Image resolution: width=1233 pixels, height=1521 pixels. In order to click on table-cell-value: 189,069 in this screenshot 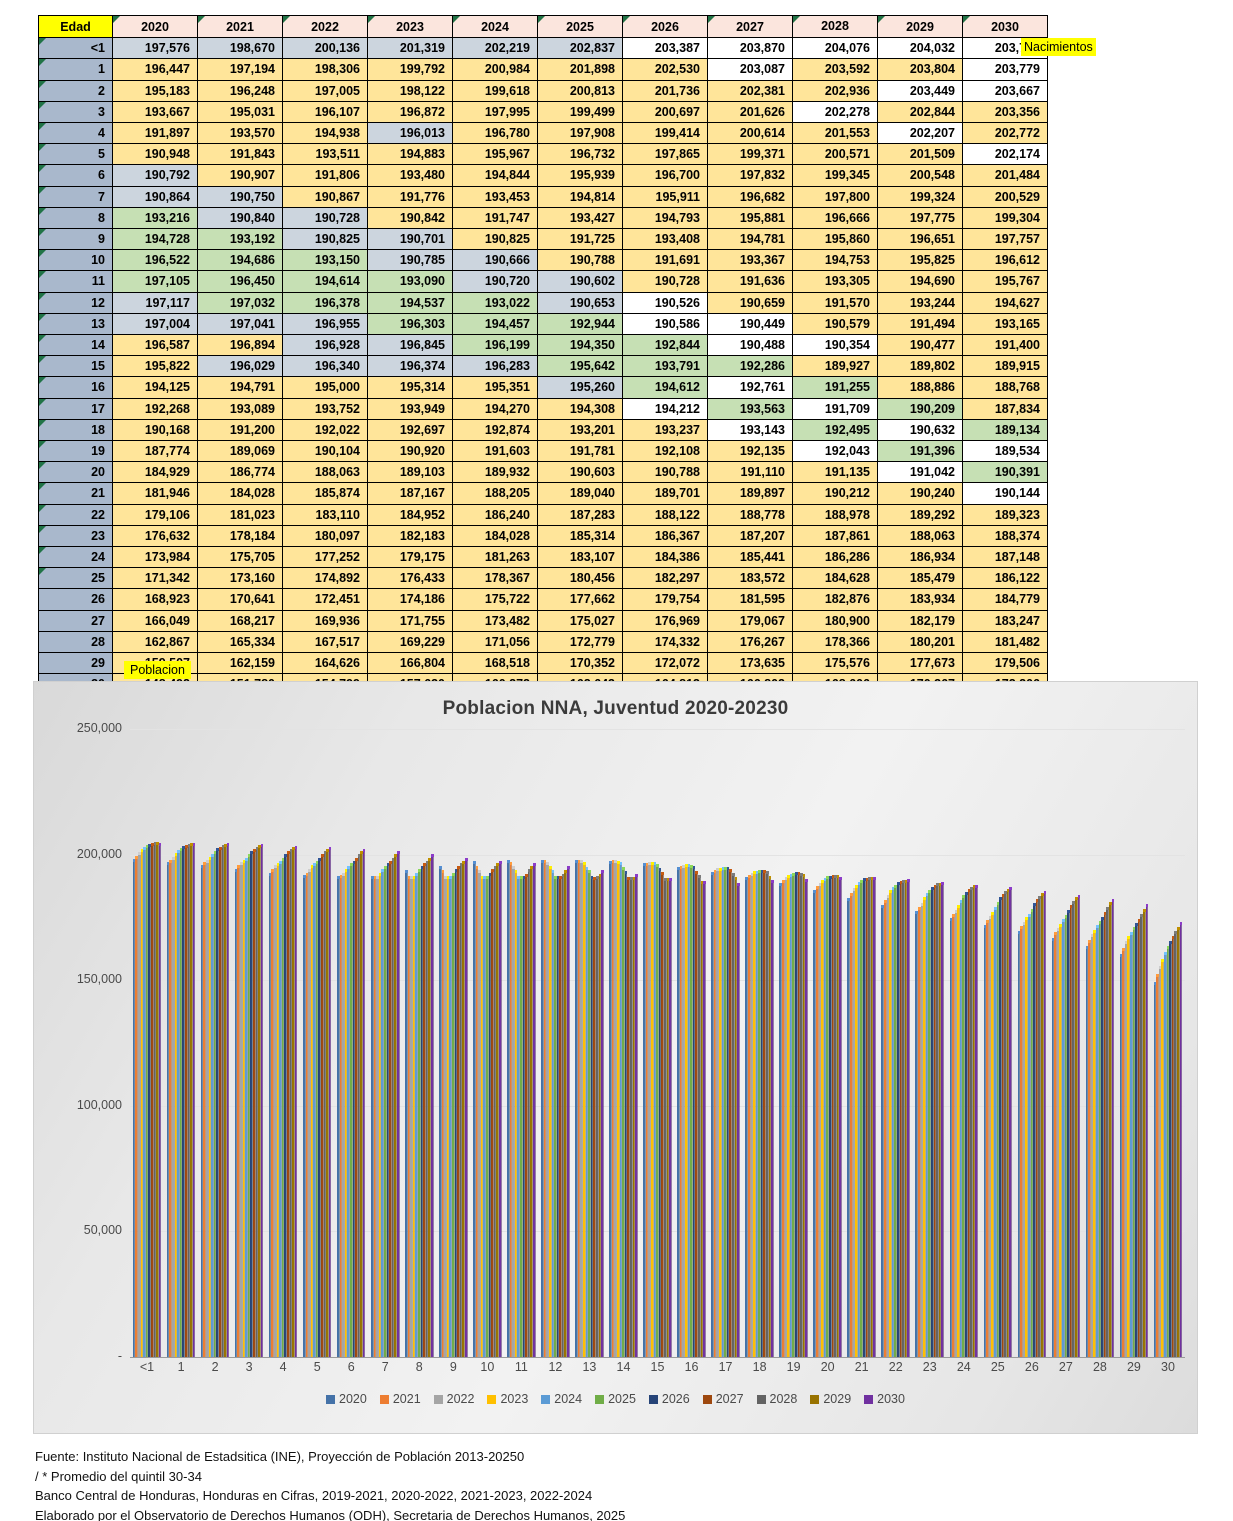, I will do `click(240, 451)`.